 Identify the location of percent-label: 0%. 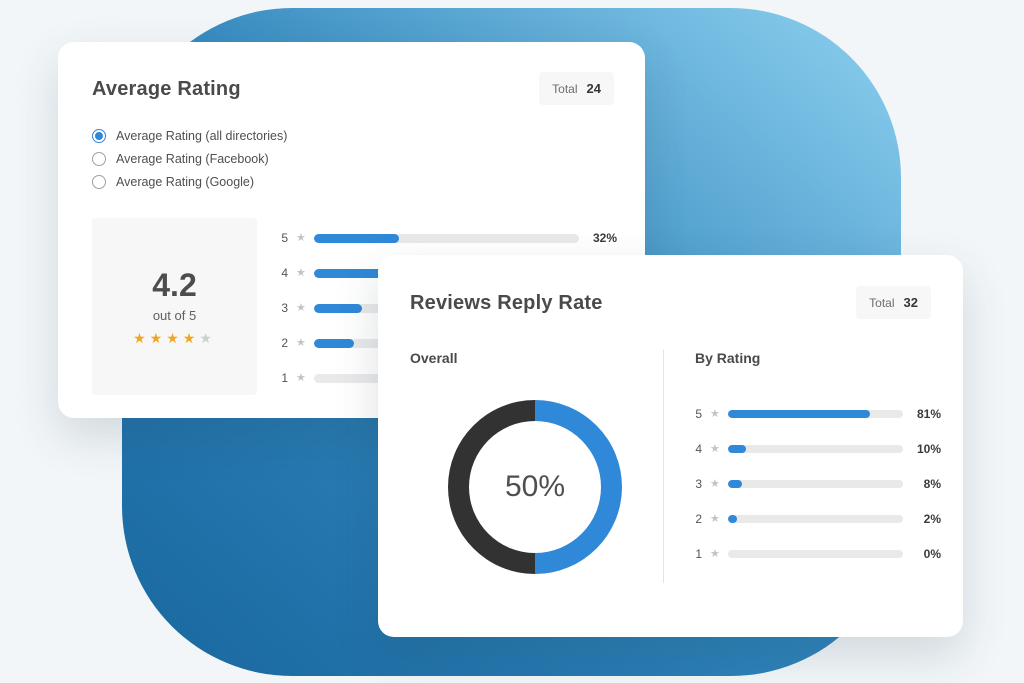
(932, 554).